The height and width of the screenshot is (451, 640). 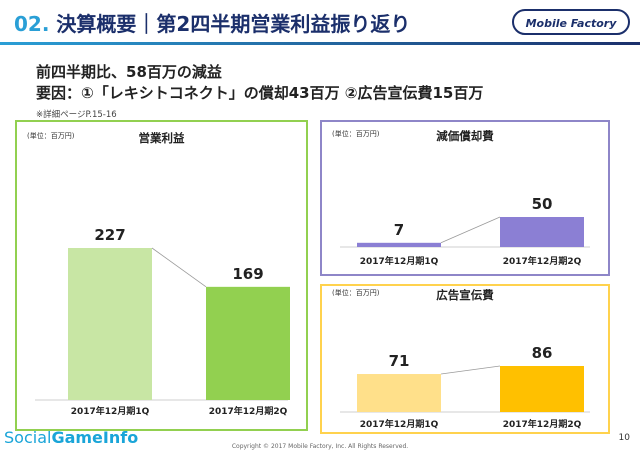 I want to click on bar-value-label: 169, so click(x=247, y=274).